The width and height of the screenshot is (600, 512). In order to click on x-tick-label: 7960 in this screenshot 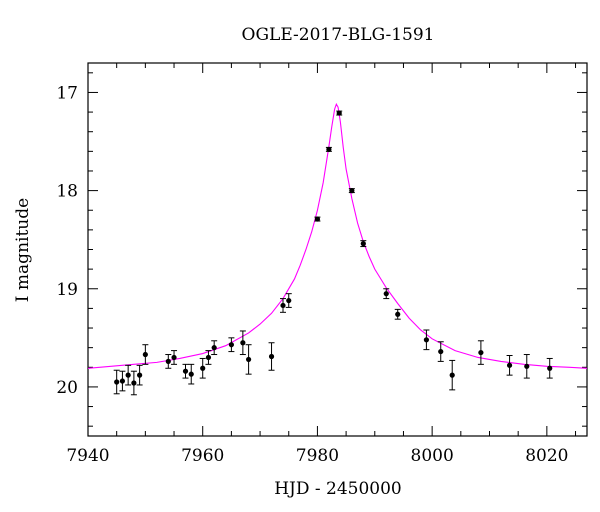, I will do `click(202, 456)`.